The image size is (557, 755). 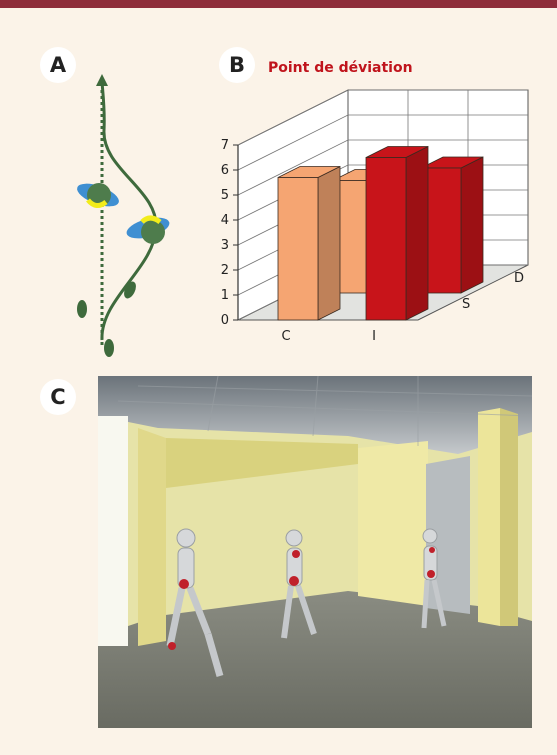 I want to click on walking-path-diagram, so click(x=123, y=215).